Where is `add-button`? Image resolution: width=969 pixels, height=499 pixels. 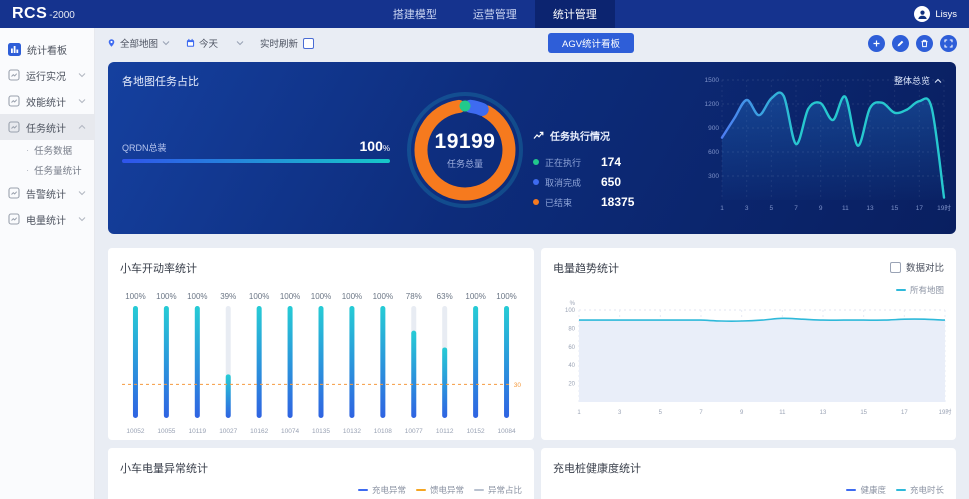
add-button is located at coordinates (876, 43).